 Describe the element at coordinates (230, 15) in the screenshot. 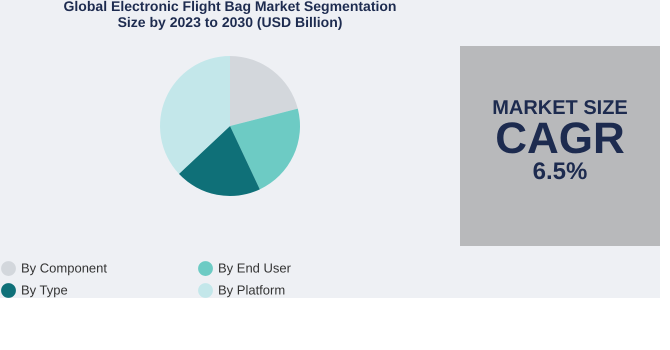

I see `chart-title: Global Electronic Flight Bag Market Segmentation Size by 2023 to 2030 (USD Billion)` at that location.